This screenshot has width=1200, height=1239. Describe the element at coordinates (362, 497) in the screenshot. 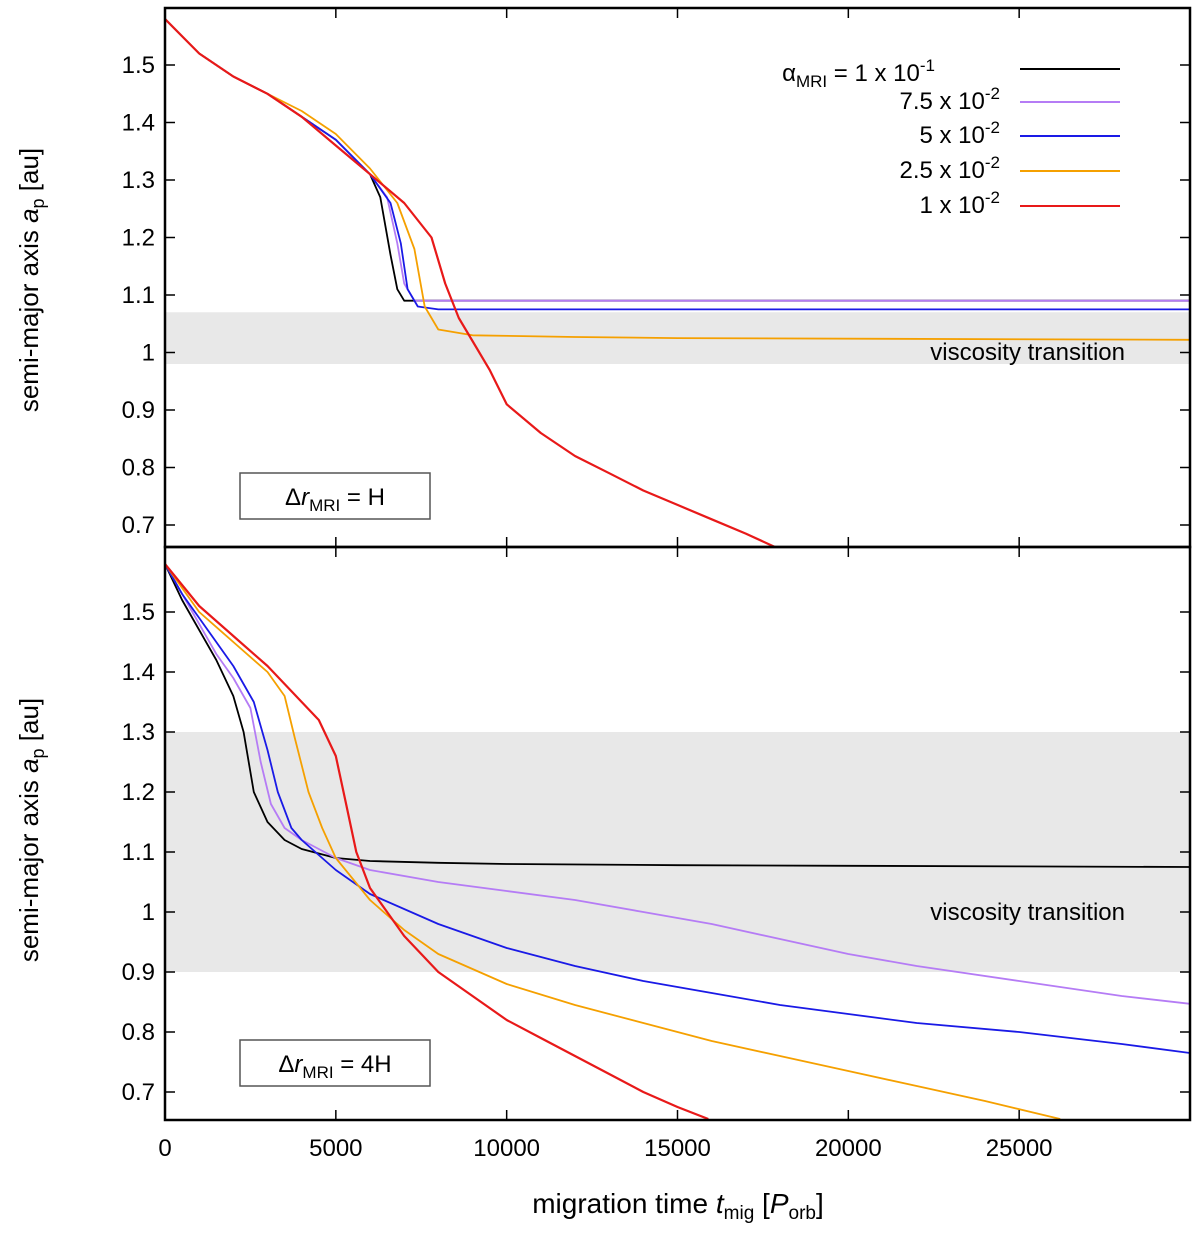

I see `top-box-suffix: = H` at that location.